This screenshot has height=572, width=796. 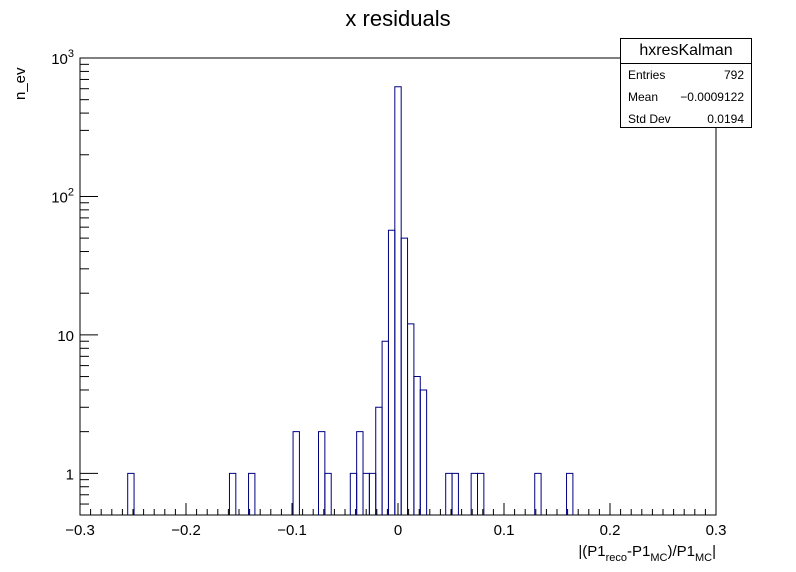 What do you see at coordinates (70, 474) in the screenshot?
I see `y-tick-label: 1` at bounding box center [70, 474].